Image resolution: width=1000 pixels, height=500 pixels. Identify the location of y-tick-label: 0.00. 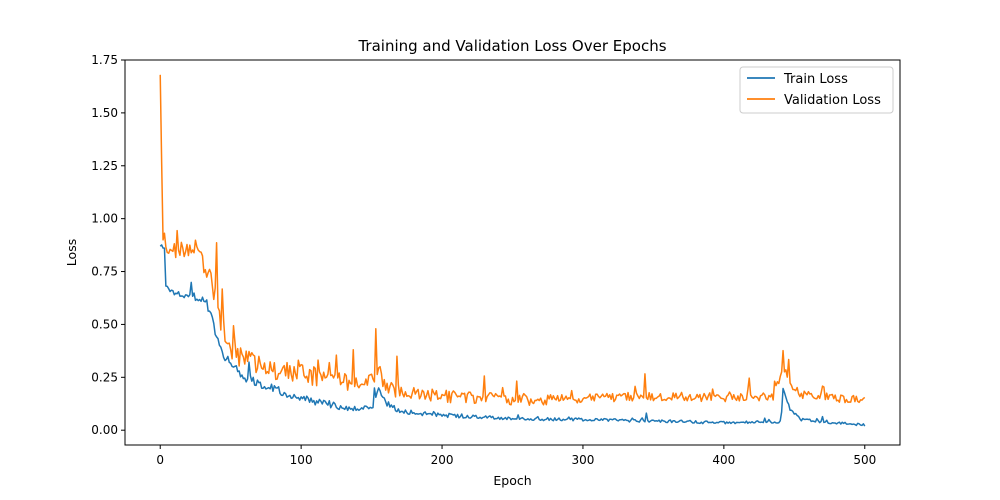
(104, 430).